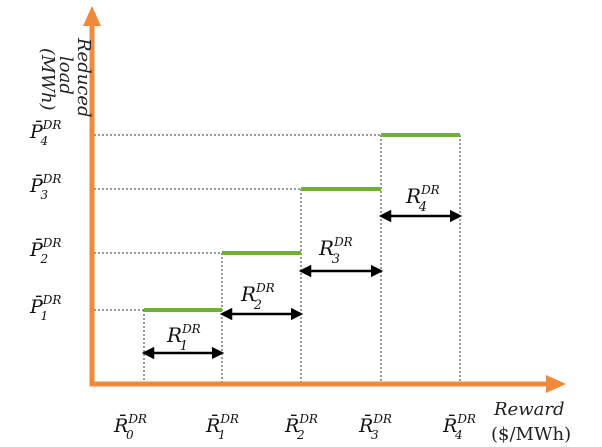  What do you see at coordinates (531, 434) in the screenshot?
I see `x-axis-unit: ($/MWh)` at bounding box center [531, 434].